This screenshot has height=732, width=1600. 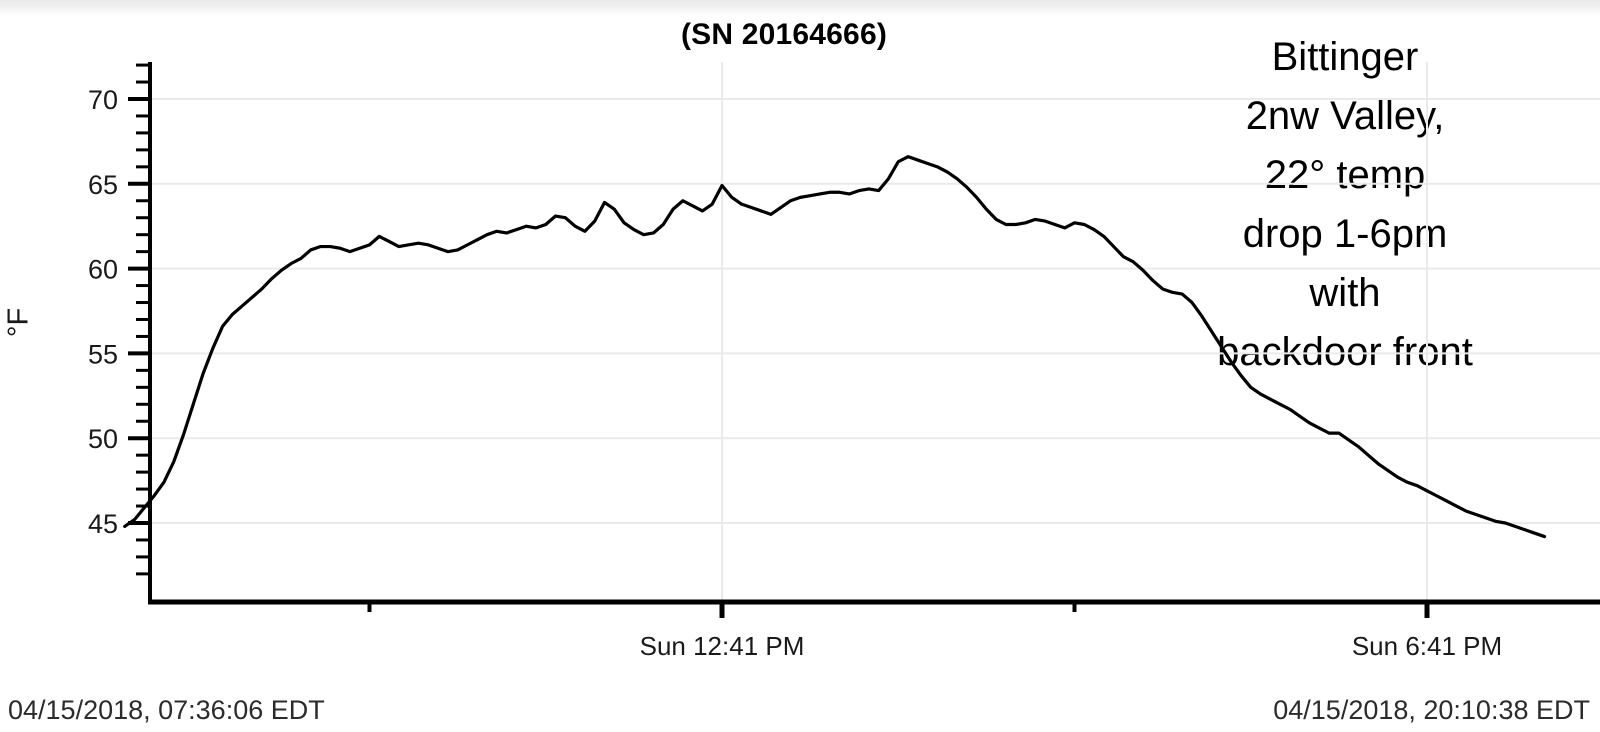 I want to click on annotation-line-5: with, so click(x=1345, y=293).